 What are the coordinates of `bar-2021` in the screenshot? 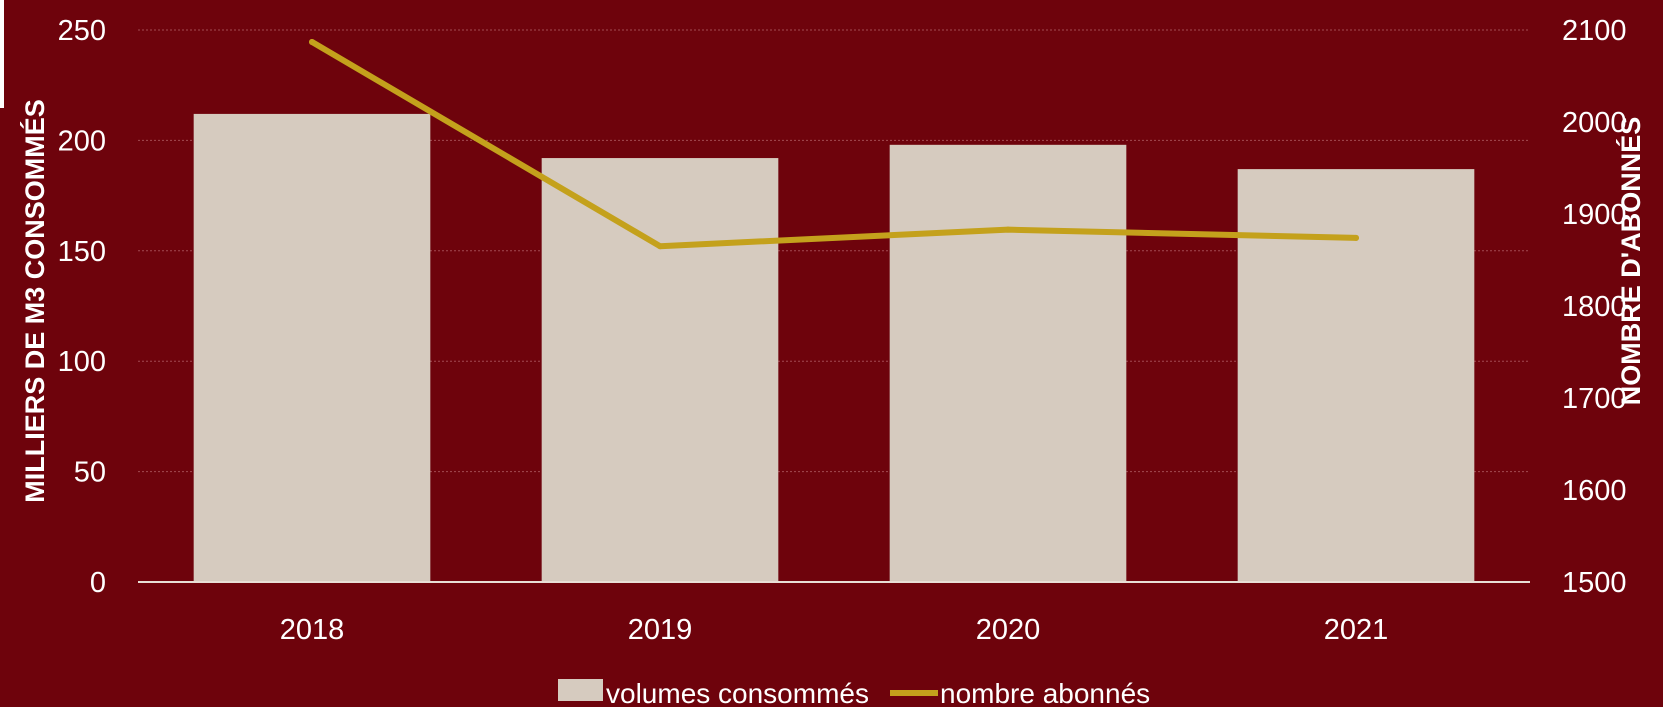 It's located at (1356, 375).